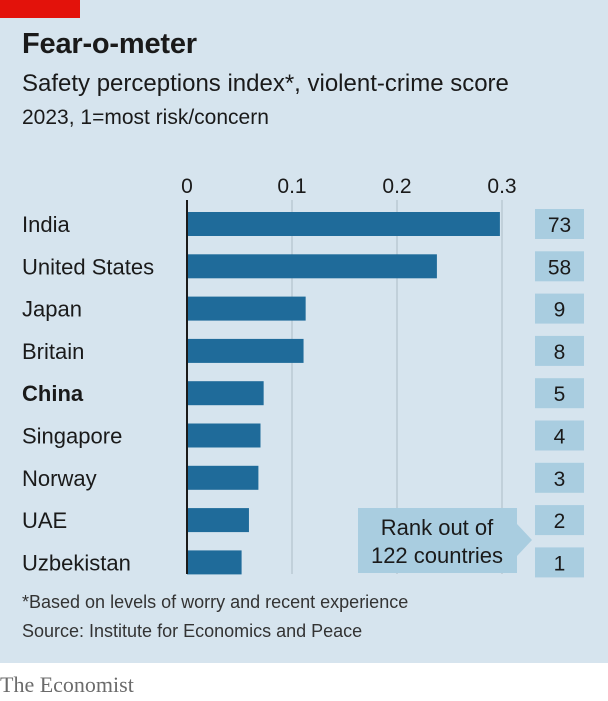 The height and width of the screenshot is (701, 608). What do you see at coordinates (53, 351) in the screenshot?
I see `category-label: Britain` at bounding box center [53, 351].